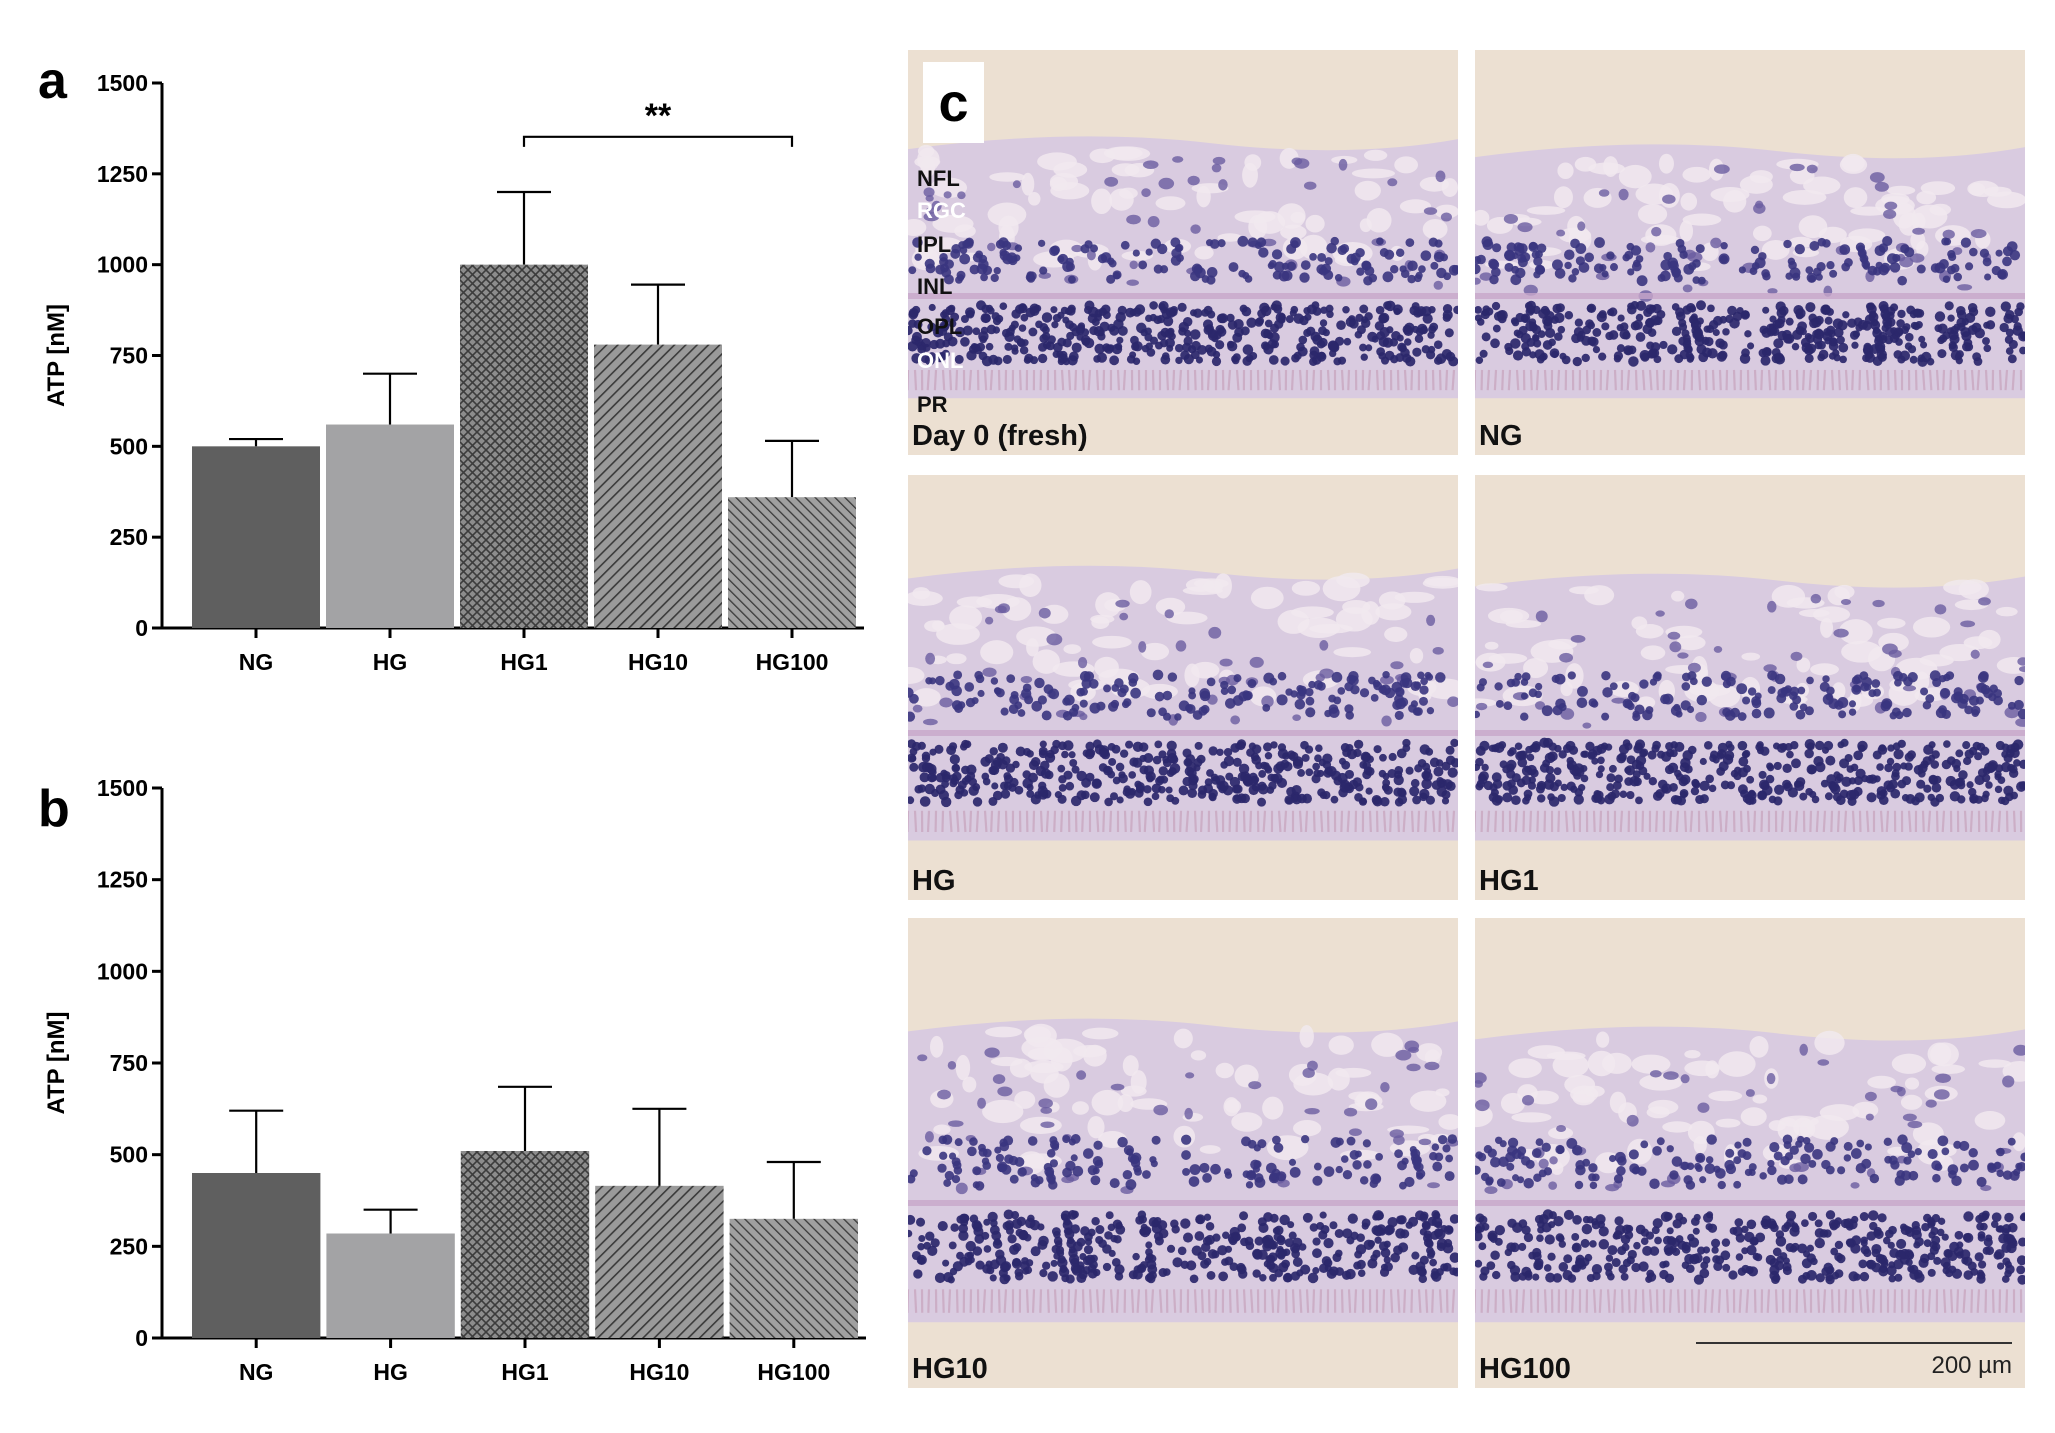  Describe the element at coordinates (934, 244) in the screenshot. I see `layer-label-ipl: IPL` at that location.